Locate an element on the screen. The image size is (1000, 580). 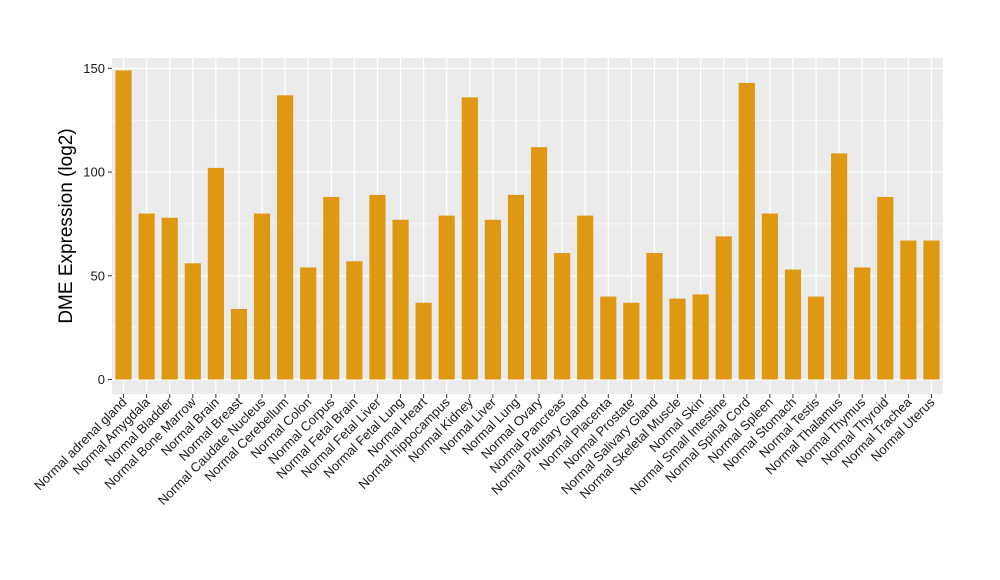
y-axis: 0 50 100 150 is located at coordinates (97, 224).